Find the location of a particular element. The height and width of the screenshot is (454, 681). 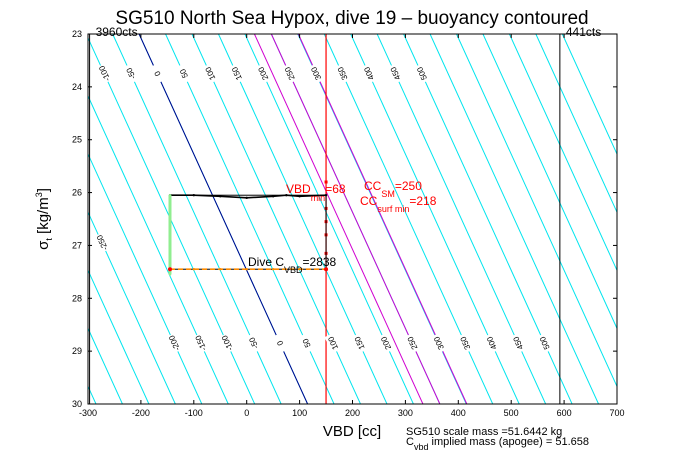

x-tick-label: 100 is located at coordinates (299, 413).